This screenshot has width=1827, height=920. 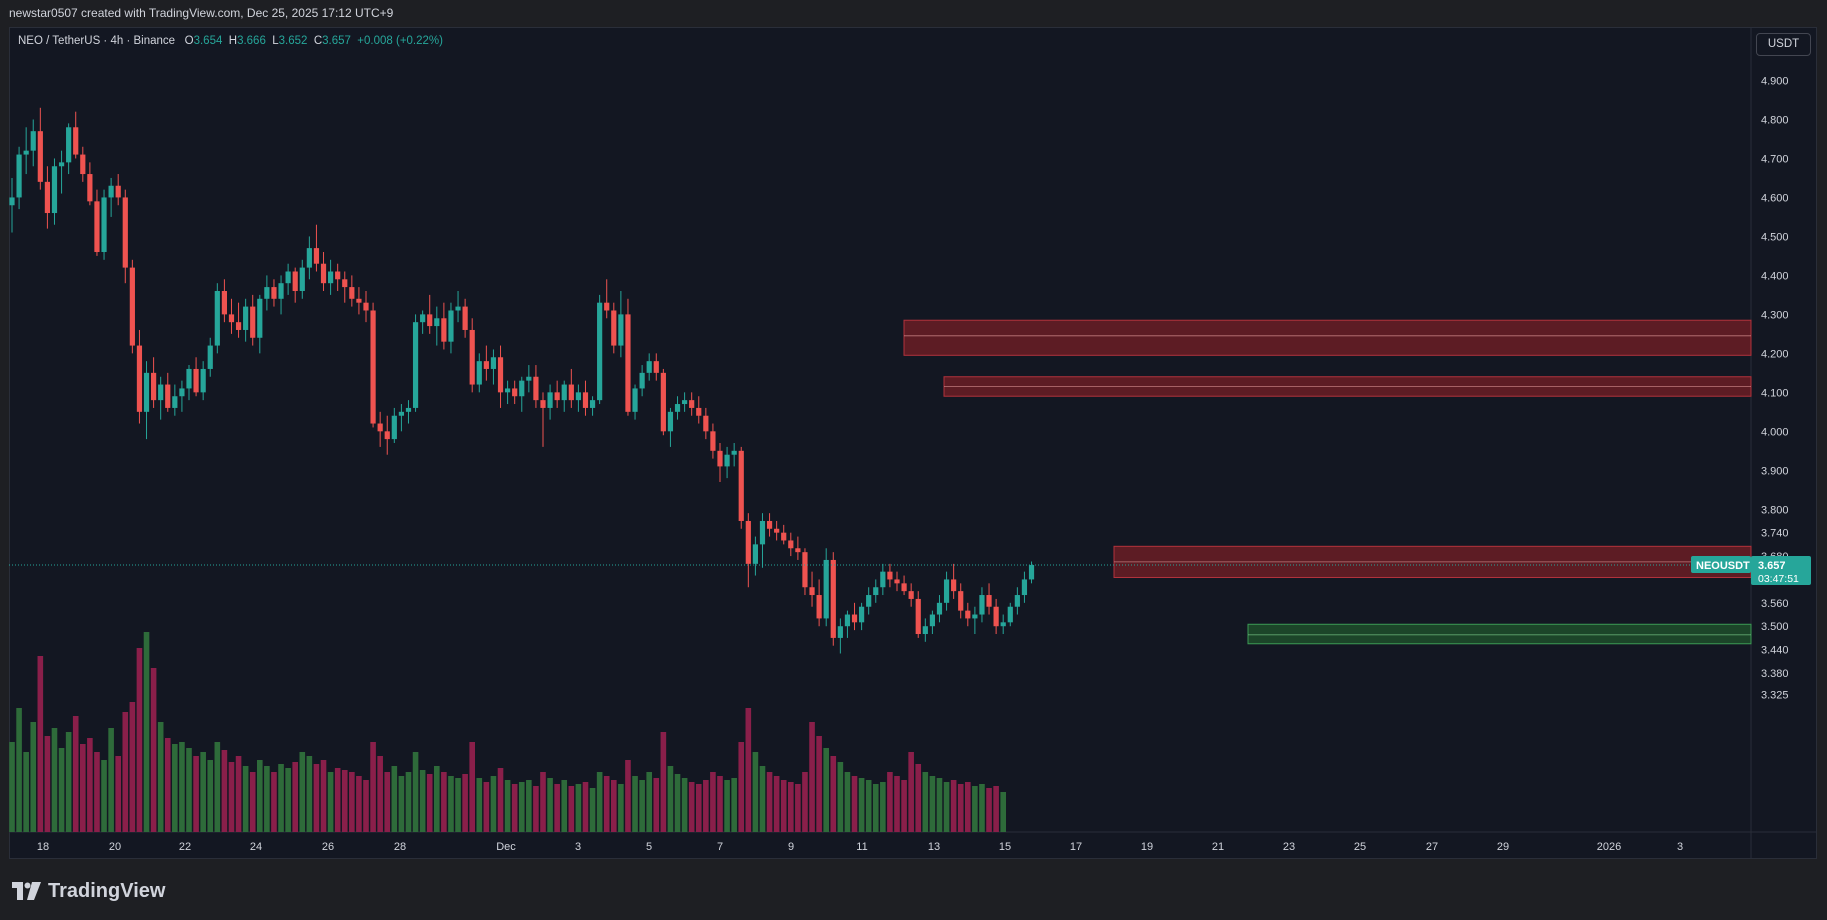 What do you see at coordinates (1775, 471) in the screenshot?
I see `y-tick-label: 3.900` at bounding box center [1775, 471].